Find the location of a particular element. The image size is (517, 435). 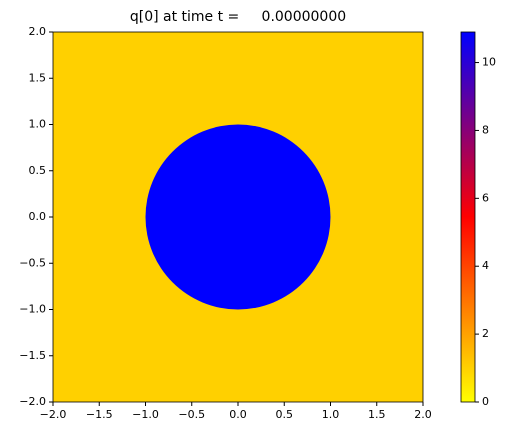

x-tick-label: 2.0 is located at coordinates (423, 414).